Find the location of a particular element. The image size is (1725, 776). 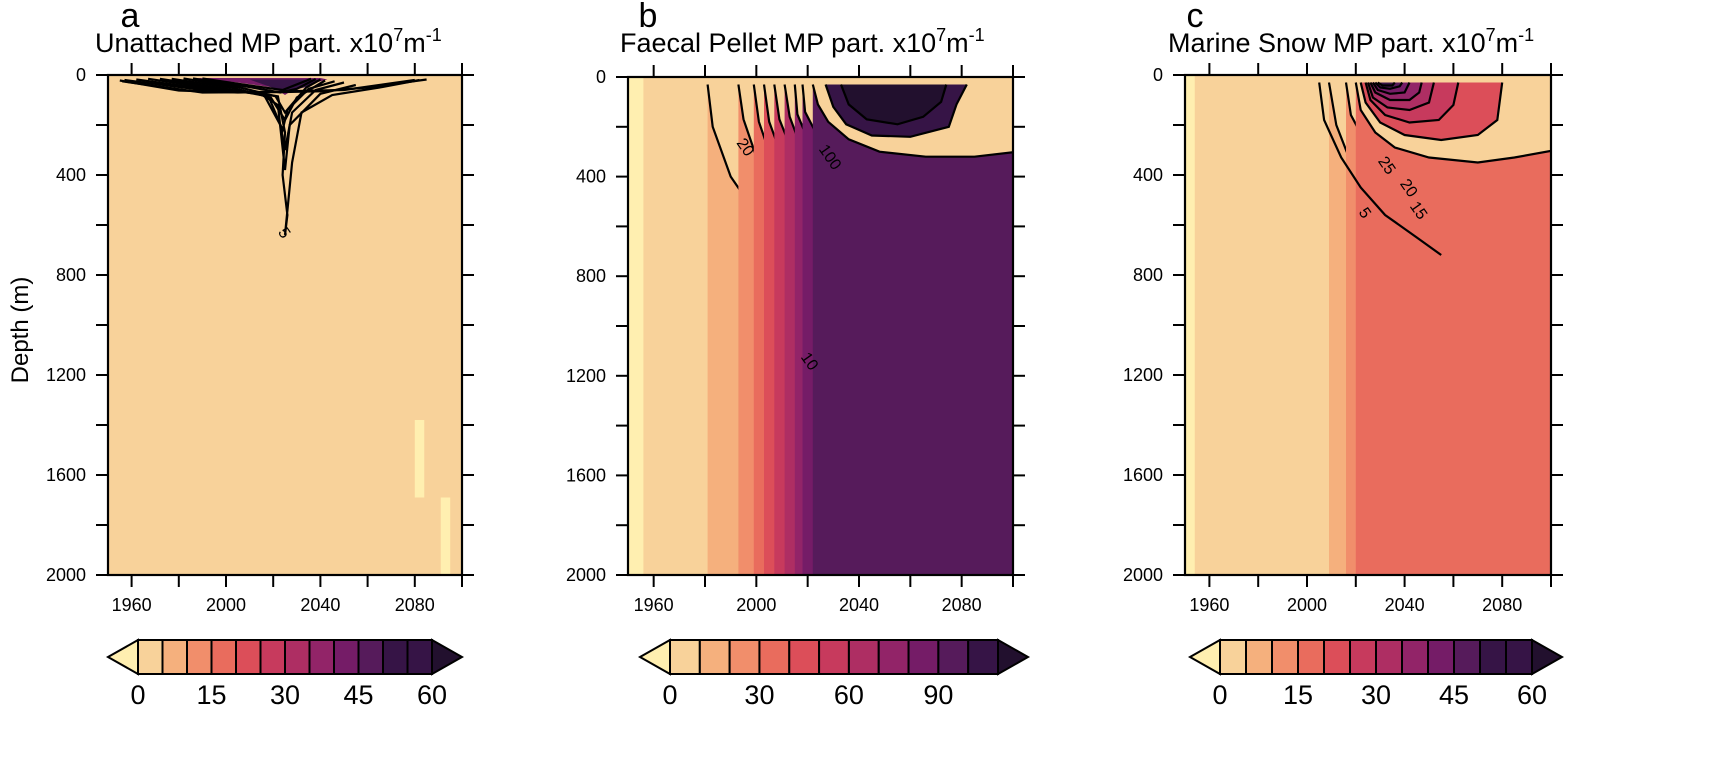

title-text: Unattached MP part. x10 is located at coordinates (244, 43).